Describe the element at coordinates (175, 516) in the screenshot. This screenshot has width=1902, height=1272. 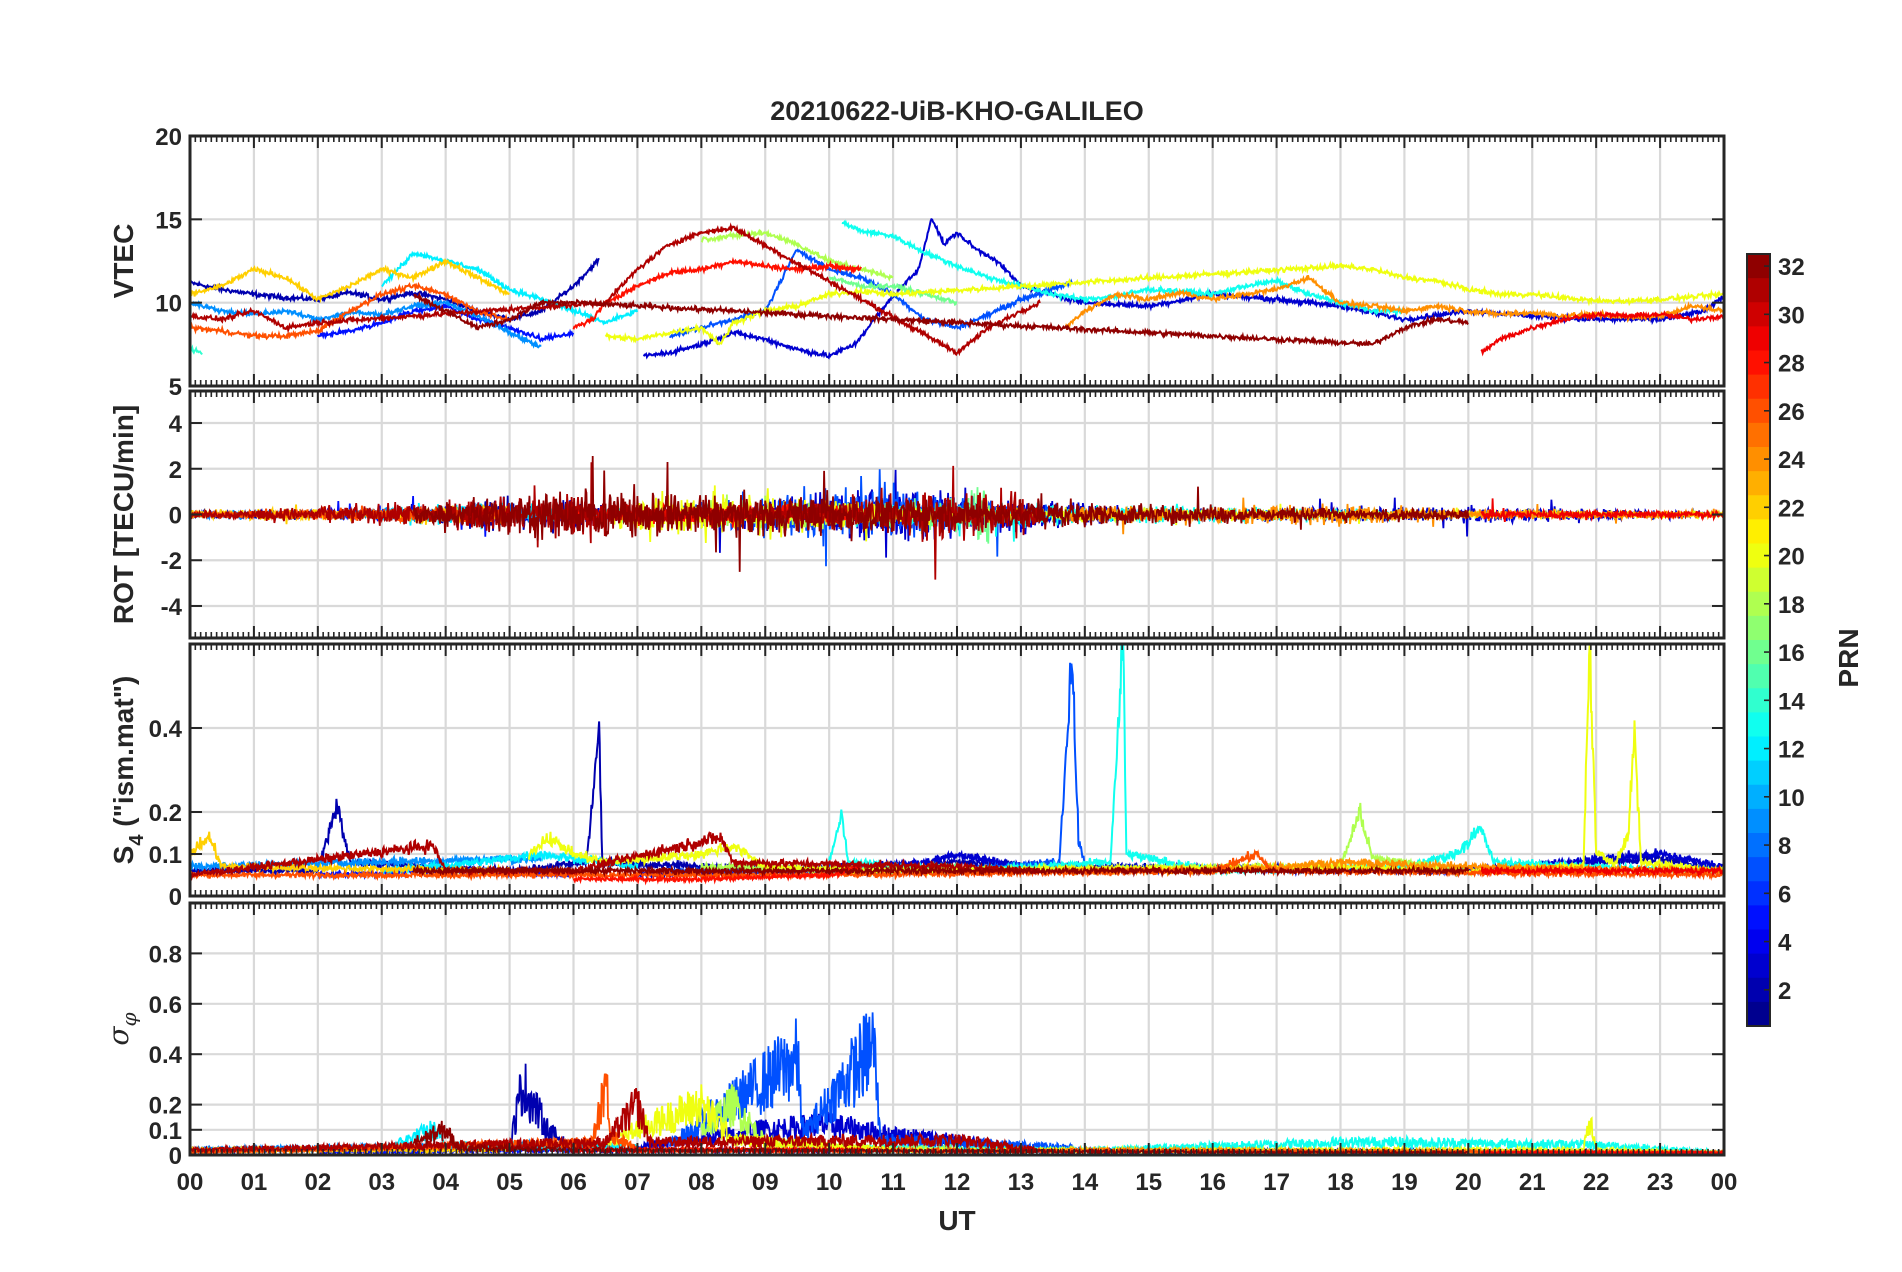
I see `y-tick-label-rot: 0` at that location.